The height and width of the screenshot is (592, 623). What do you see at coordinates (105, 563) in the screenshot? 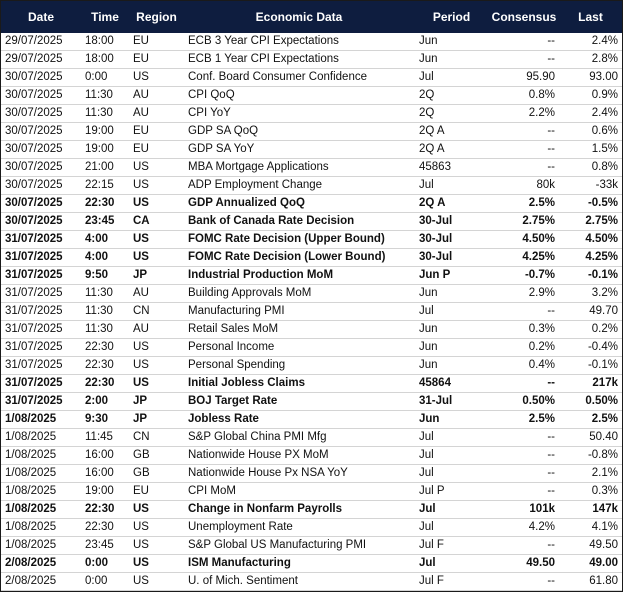
I see `table-cell: 0:00` at bounding box center [105, 563].